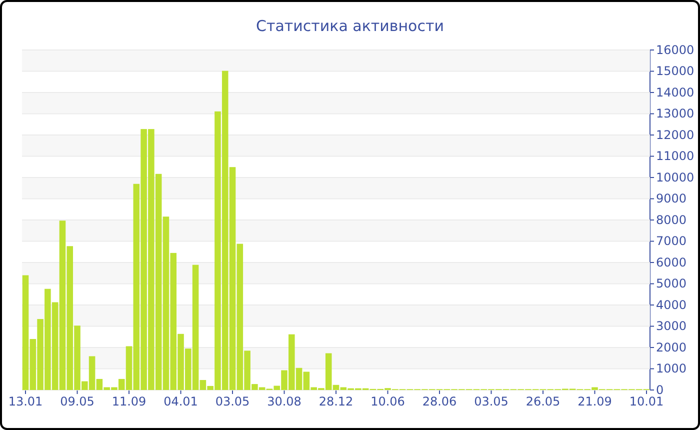  I want to click on x-tick-label: 10.06, so click(387, 401).